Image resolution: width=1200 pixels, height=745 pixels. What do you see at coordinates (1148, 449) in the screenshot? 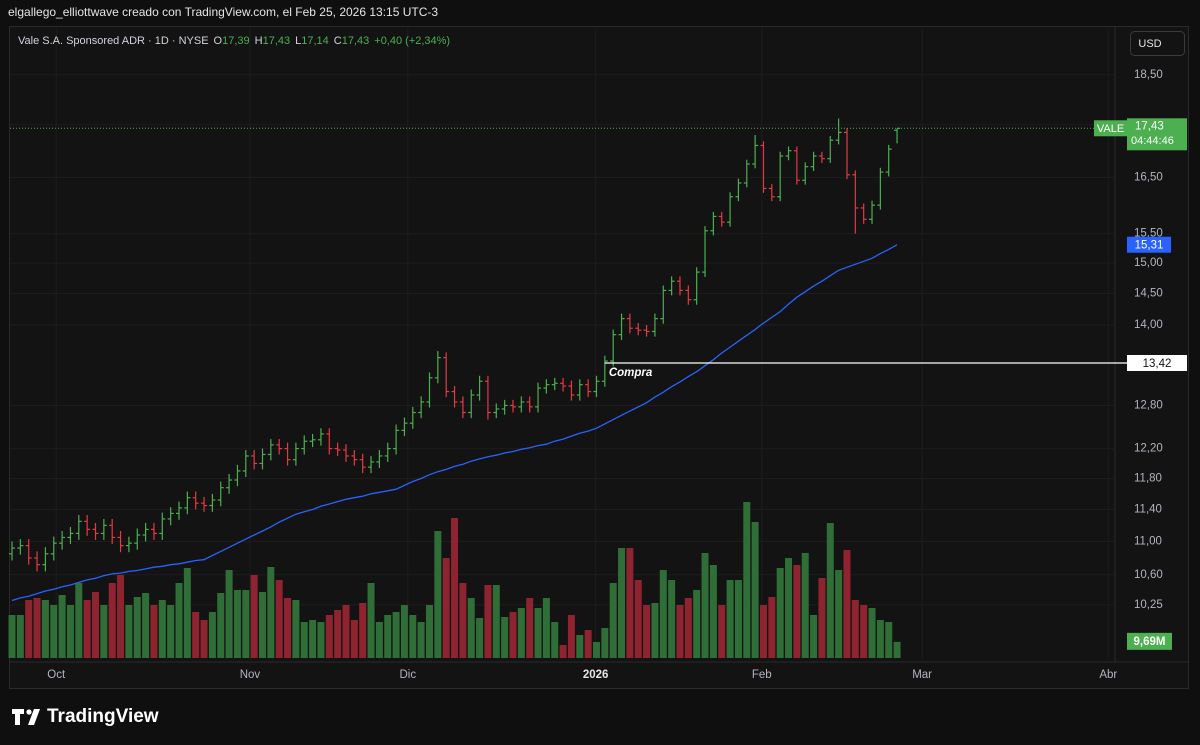
I see `y-tick-label: 12,20` at bounding box center [1148, 449].